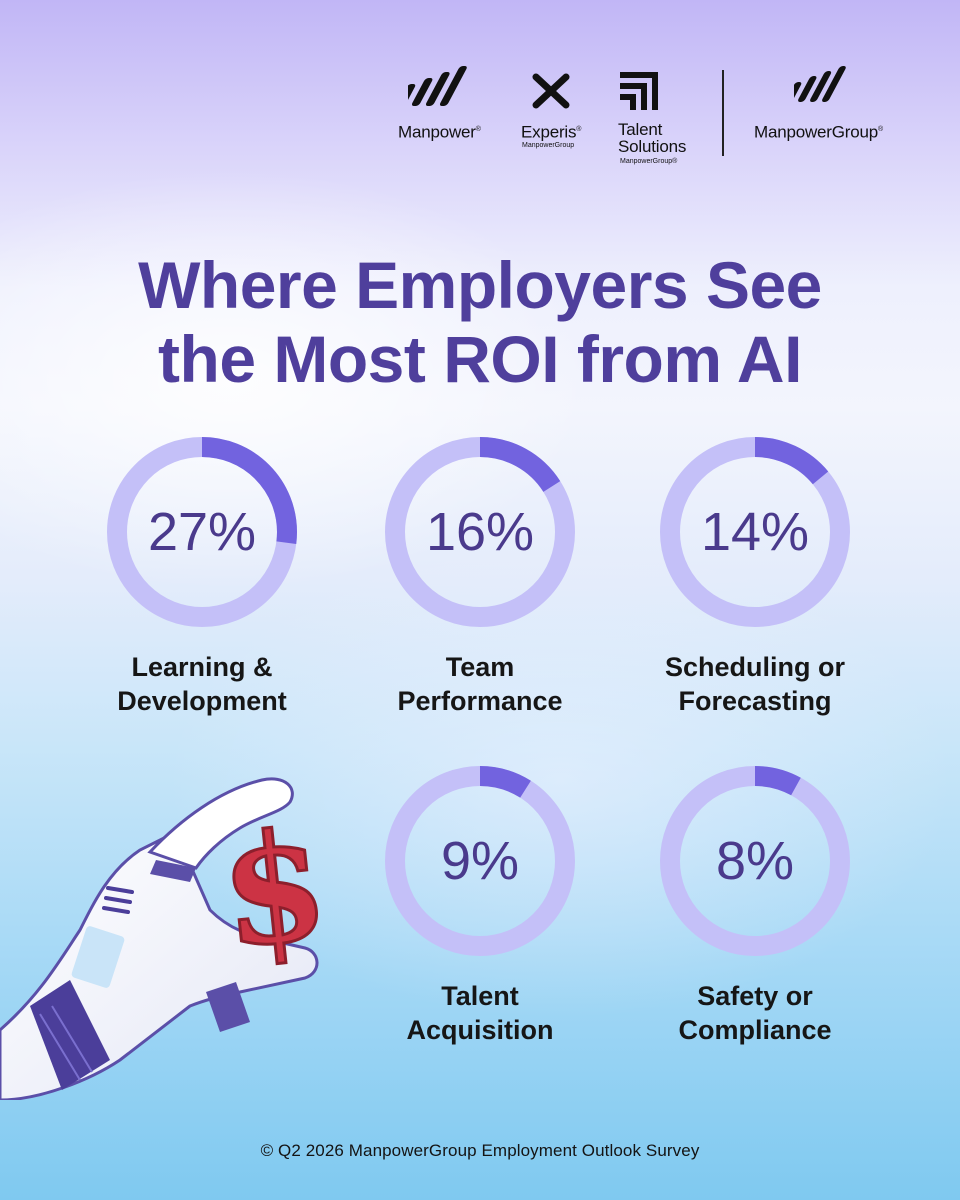  Describe the element at coordinates (480, 359) in the screenshot. I see `title-line-2: the Most ROI from AI` at that location.